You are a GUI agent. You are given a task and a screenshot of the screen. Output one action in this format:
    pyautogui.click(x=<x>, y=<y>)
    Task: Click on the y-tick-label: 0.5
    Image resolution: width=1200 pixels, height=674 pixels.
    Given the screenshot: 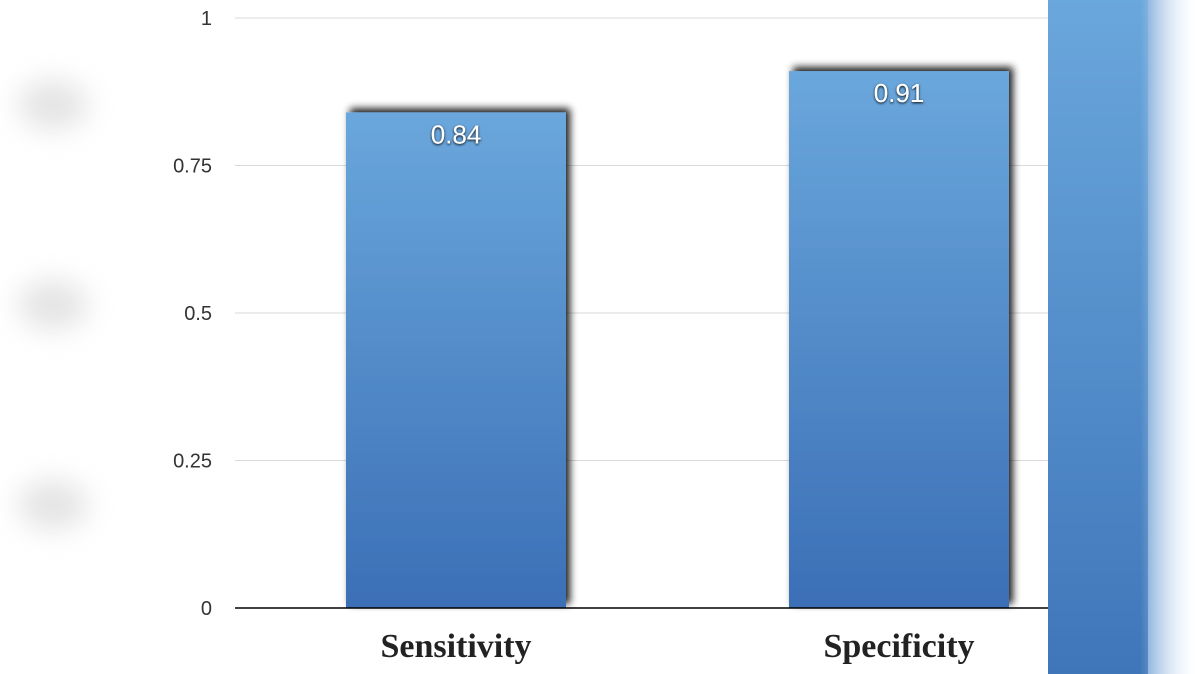 What is the action you would take?
    pyautogui.click(x=198, y=314)
    